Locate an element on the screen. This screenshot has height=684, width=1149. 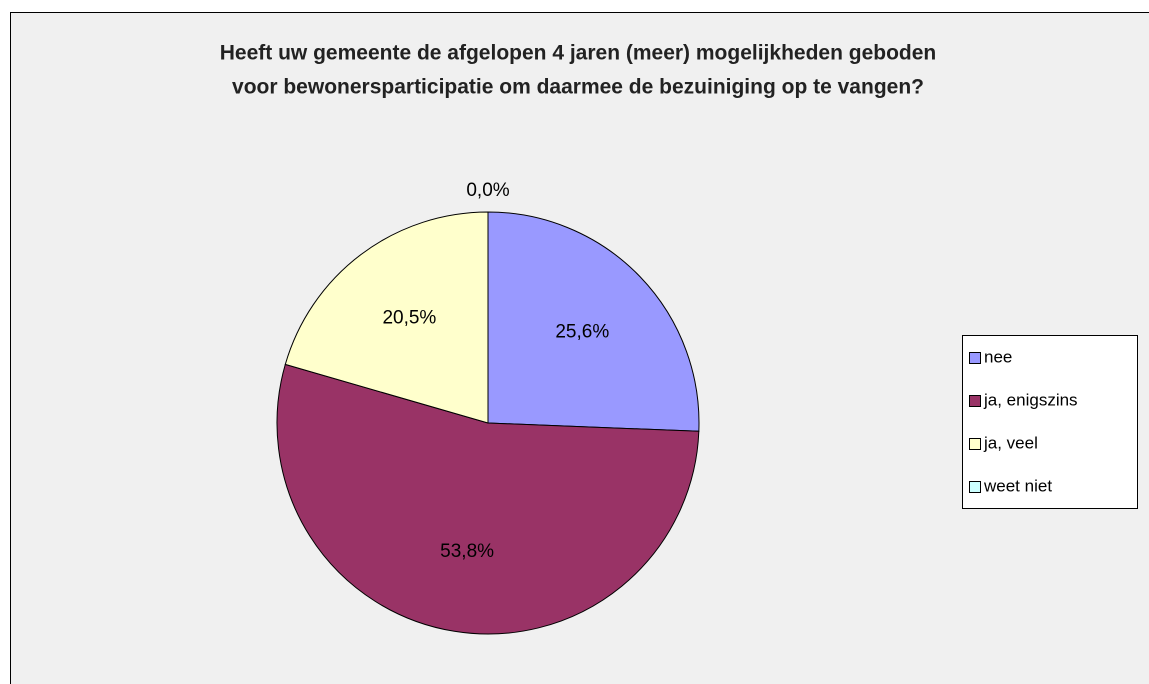
data-label: 0,0% is located at coordinates (487, 190).